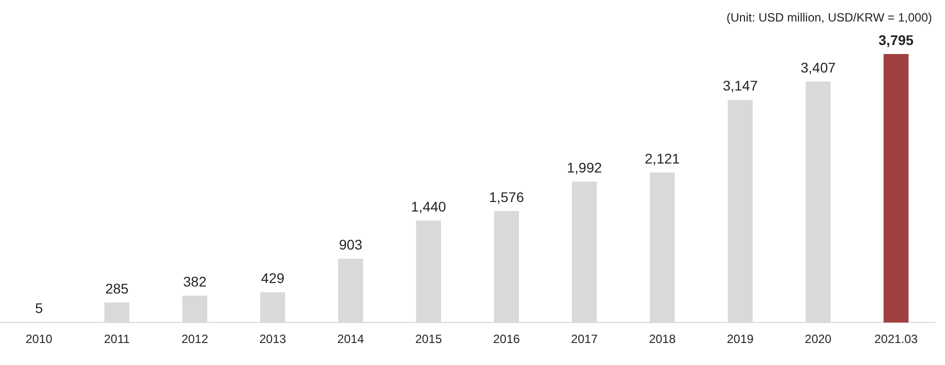 This screenshot has height=365, width=945. I want to click on x-tick-label: 2017, so click(584, 339).